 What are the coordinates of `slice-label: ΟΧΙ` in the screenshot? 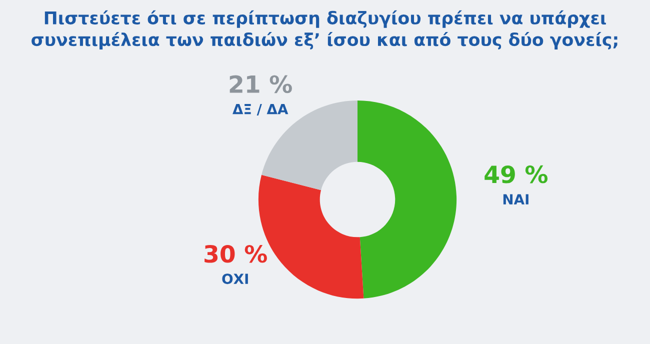 It's located at (235, 279).